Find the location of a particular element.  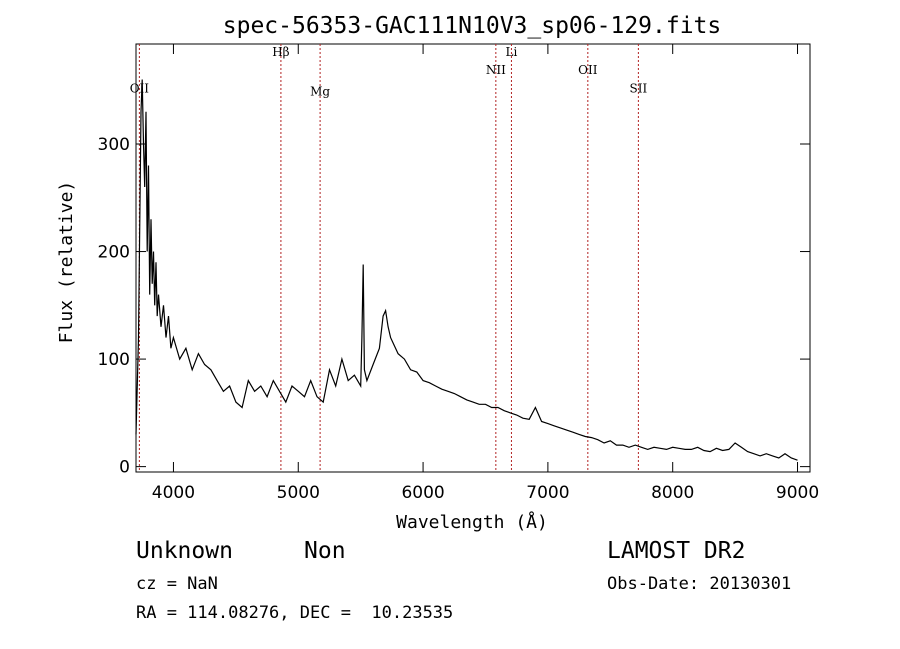

x-tick-label-3: 7000 is located at coordinates (547, 493).